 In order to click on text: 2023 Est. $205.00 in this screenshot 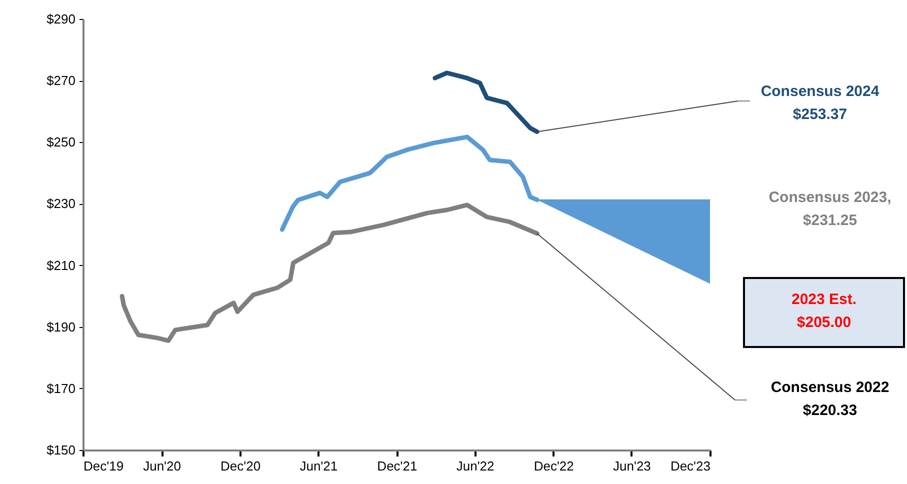, I will do `click(824, 311)`.